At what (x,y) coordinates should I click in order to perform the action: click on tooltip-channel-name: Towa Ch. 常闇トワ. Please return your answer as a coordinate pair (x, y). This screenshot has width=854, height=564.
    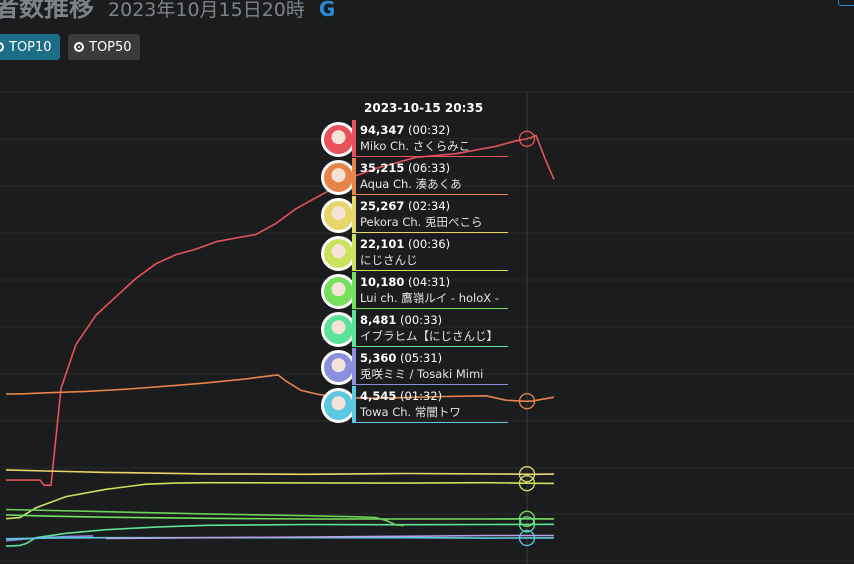
    Looking at the image, I should click on (410, 412).